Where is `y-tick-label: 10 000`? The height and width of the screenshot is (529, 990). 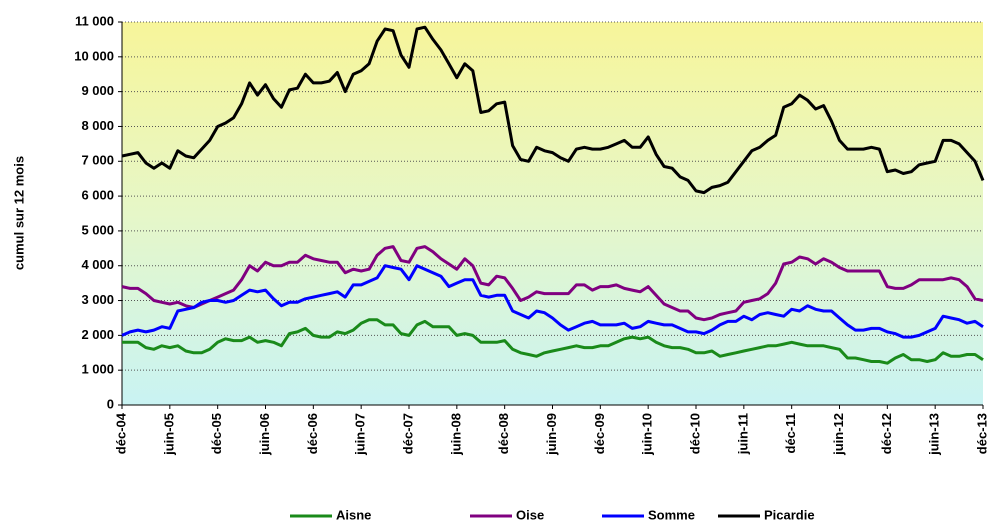
y-tick-label: 10 000 is located at coordinates (94, 55).